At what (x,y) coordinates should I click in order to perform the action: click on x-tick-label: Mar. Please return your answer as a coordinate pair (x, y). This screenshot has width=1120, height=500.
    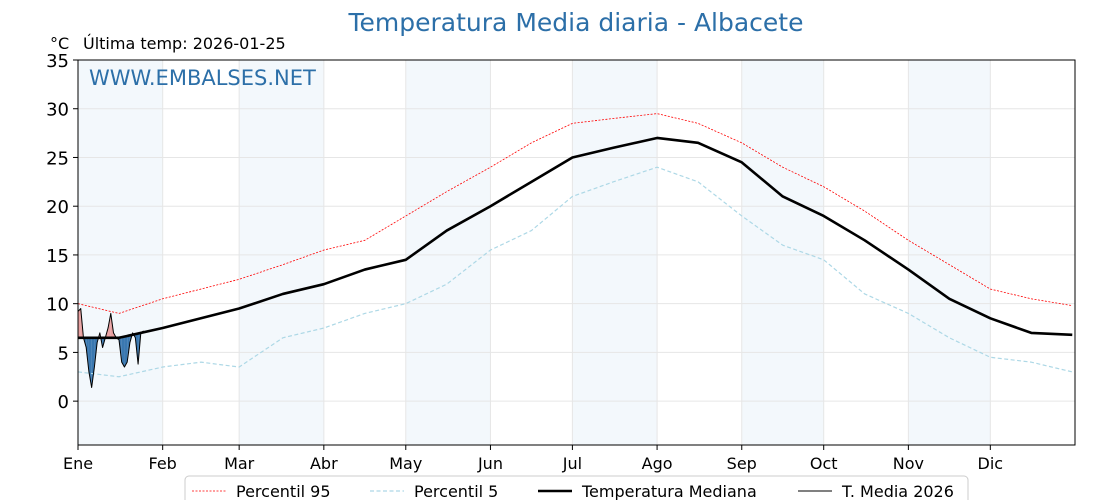
    Looking at the image, I should click on (239, 463).